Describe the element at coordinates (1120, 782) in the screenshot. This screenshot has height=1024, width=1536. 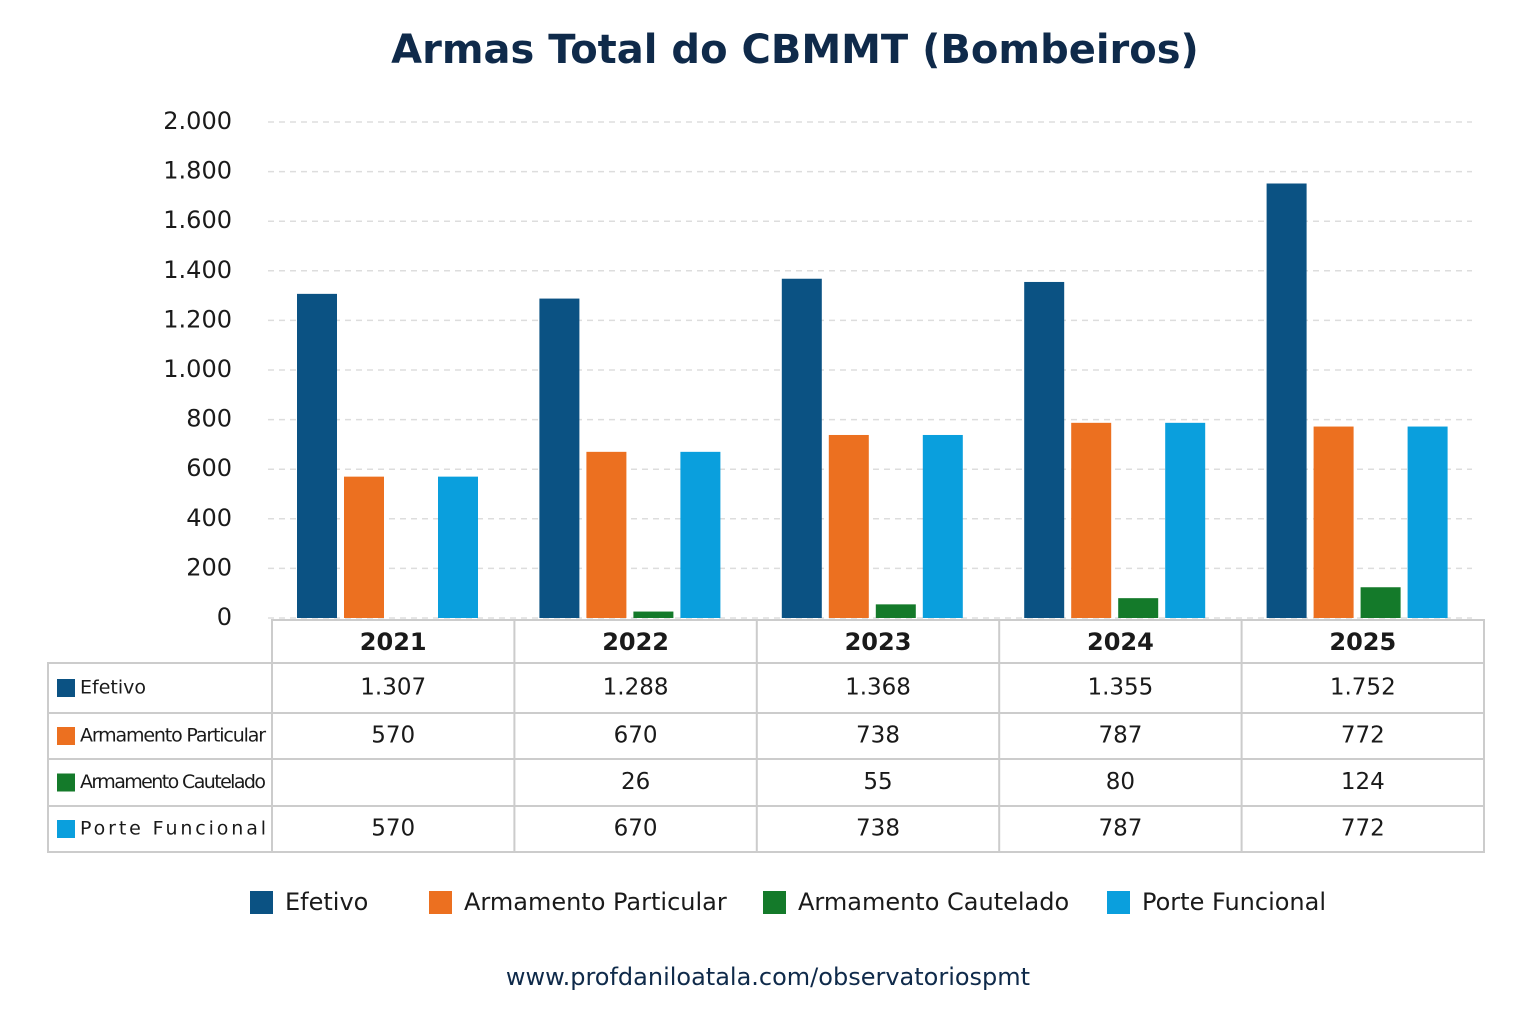
I see `table-cell: 80` at that location.